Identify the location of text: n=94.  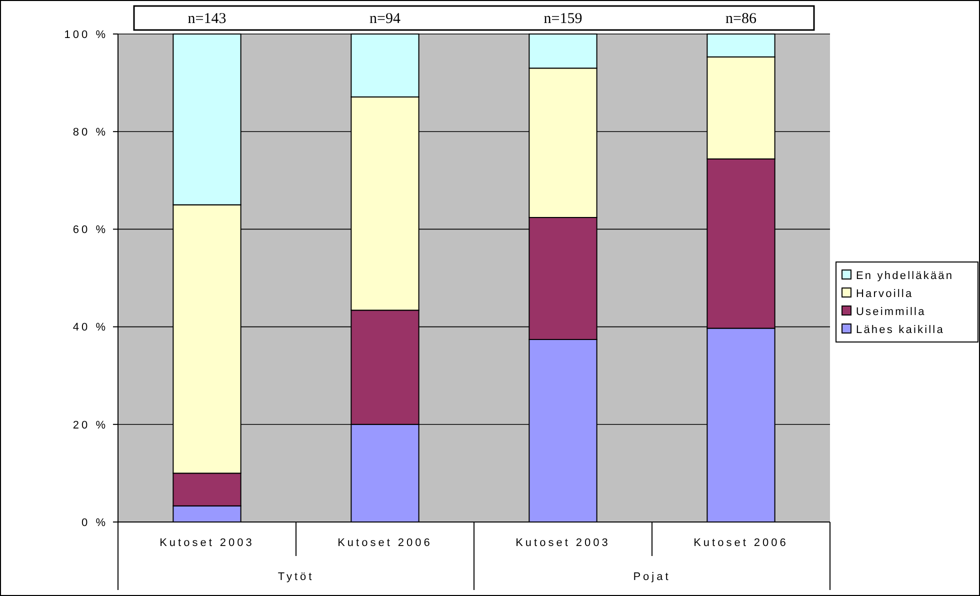
(385, 19).